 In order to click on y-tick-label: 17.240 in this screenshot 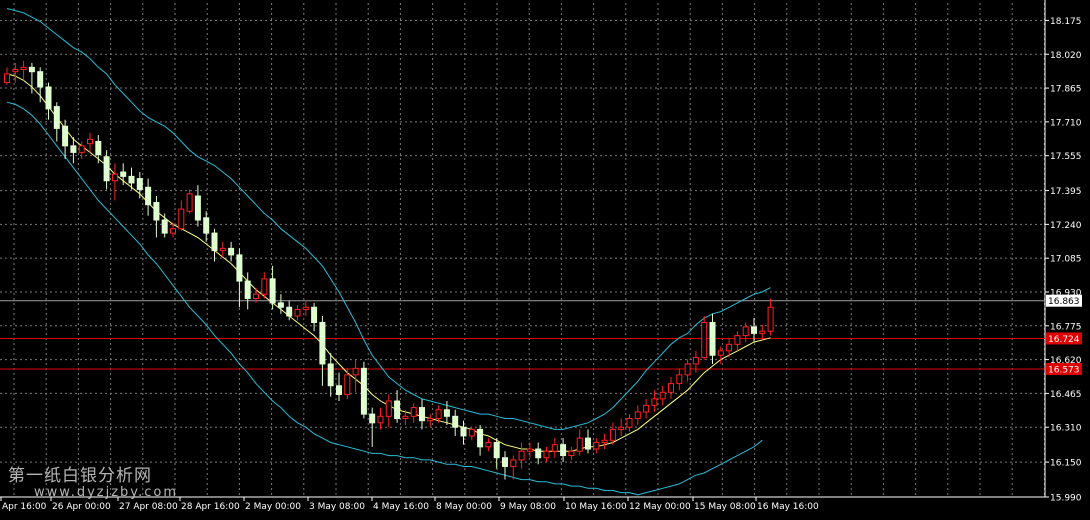, I will do `click(1066, 226)`.